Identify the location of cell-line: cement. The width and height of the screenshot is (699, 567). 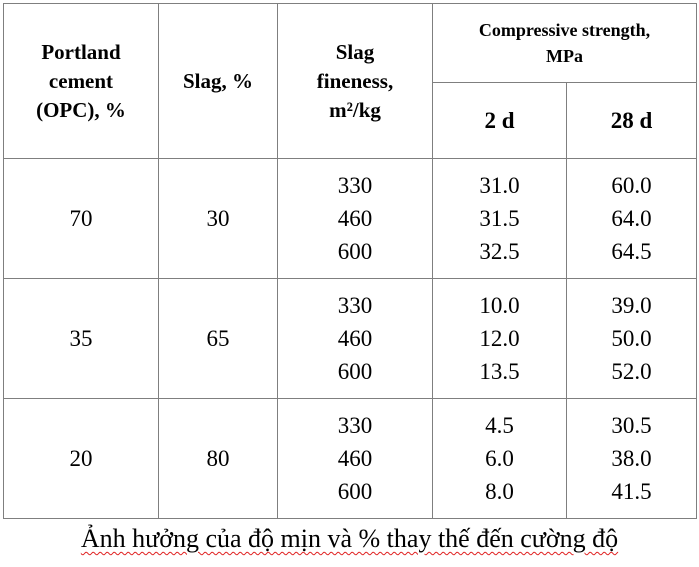
(81, 80).